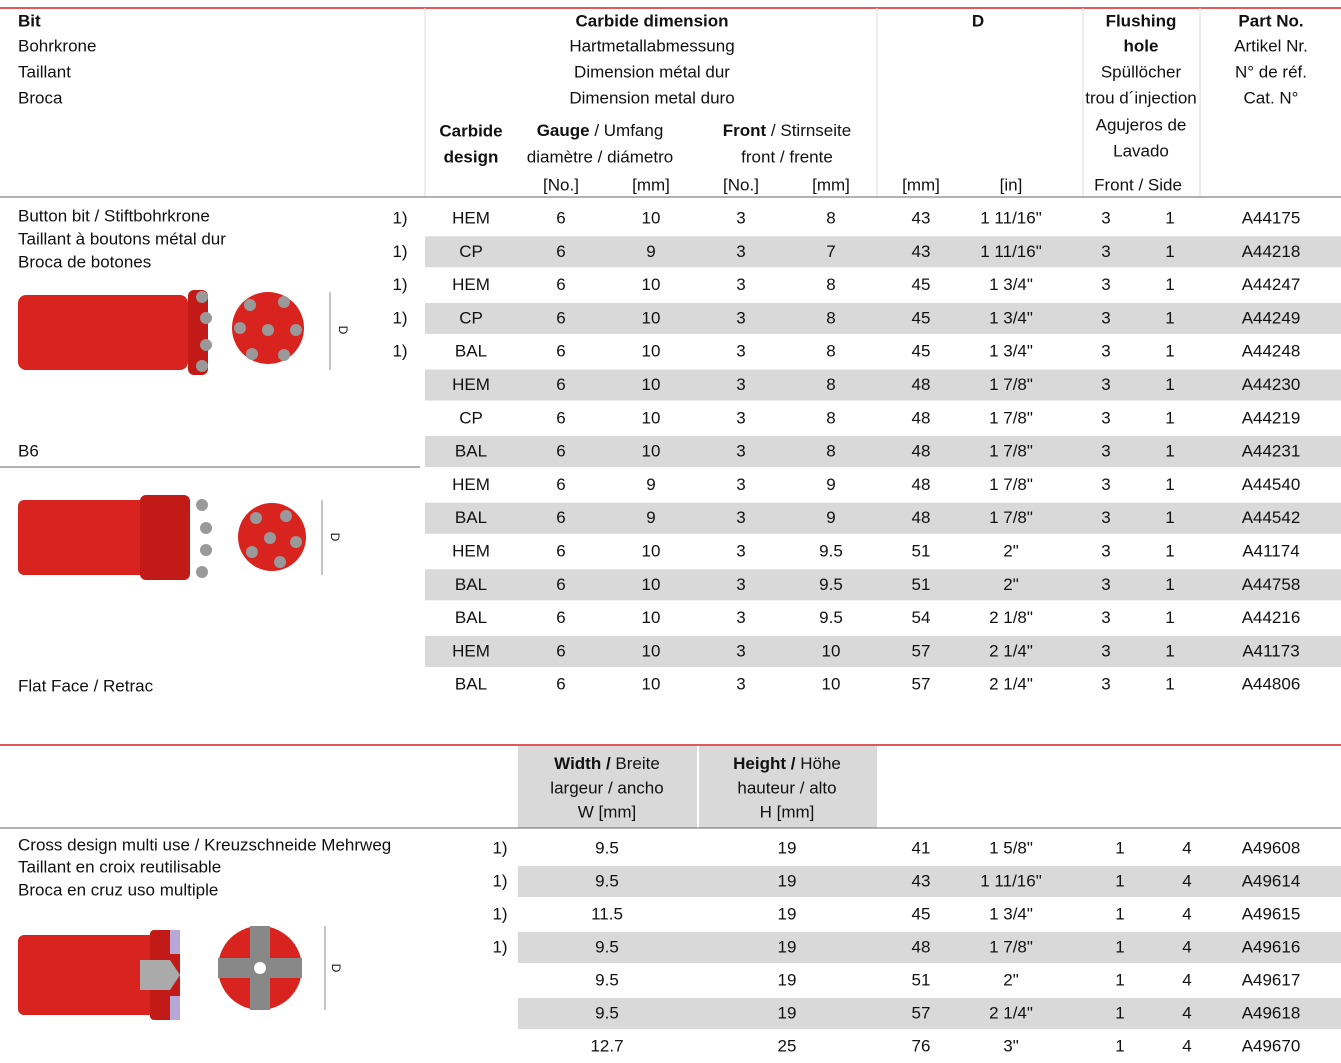  Describe the element at coordinates (808, 130) in the screenshot. I see `text: / Stirnseite` at that location.